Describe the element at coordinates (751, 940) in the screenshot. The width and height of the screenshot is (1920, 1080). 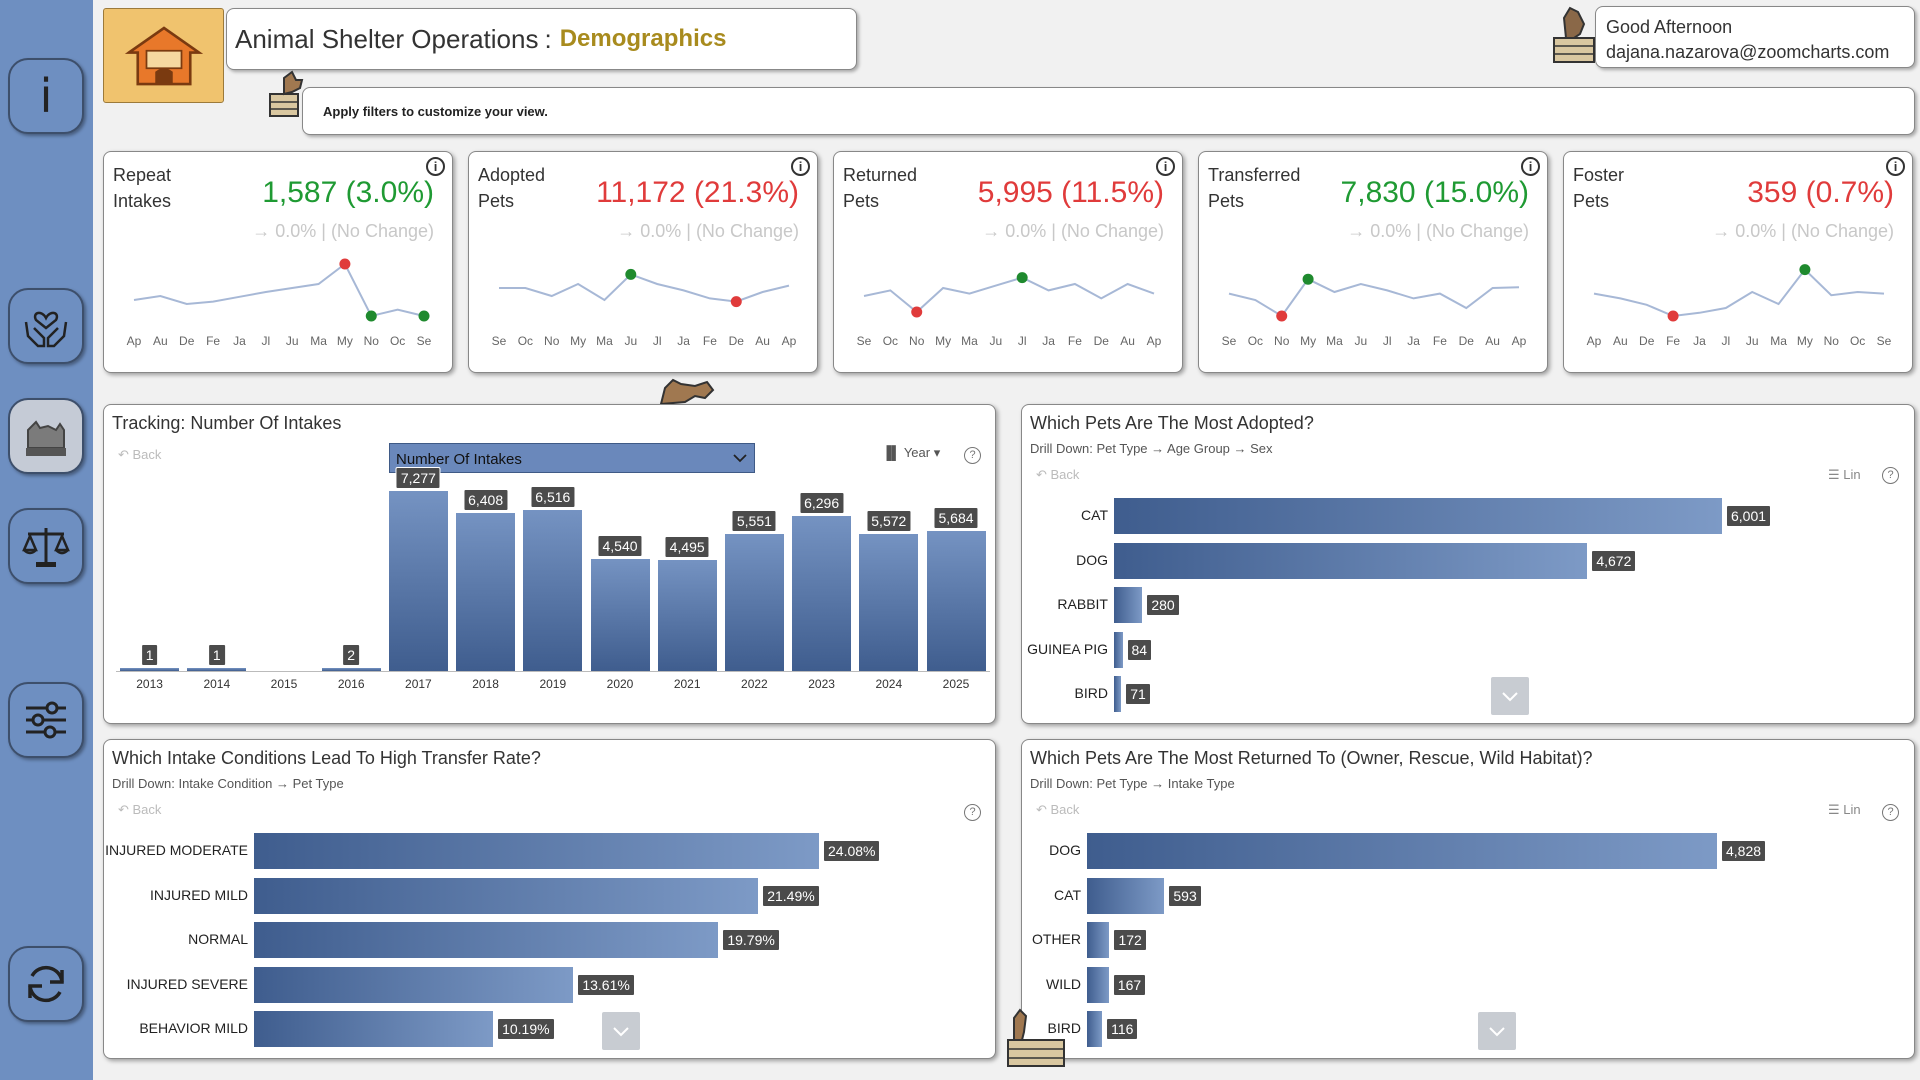
I see `bar-value-label: 19.79%` at that location.